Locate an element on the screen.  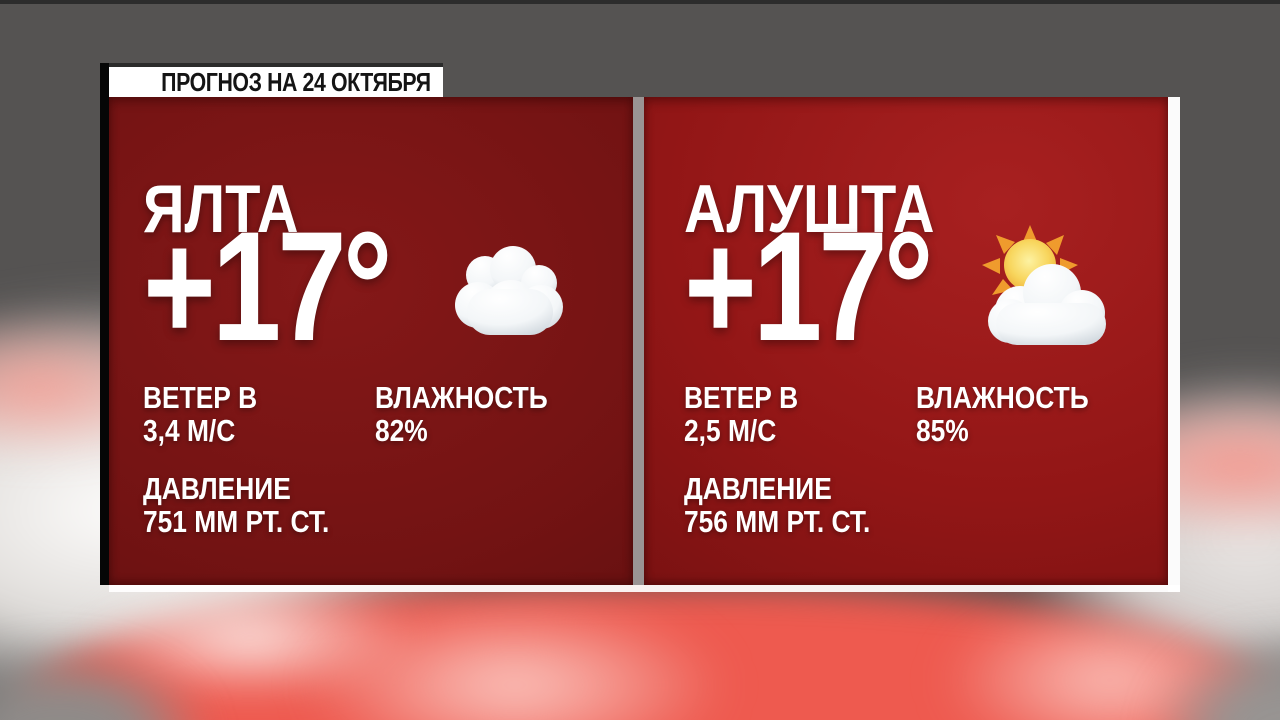
pressure-value: 756 ММ РТ. СТ. is located at coordinates (777, 522).